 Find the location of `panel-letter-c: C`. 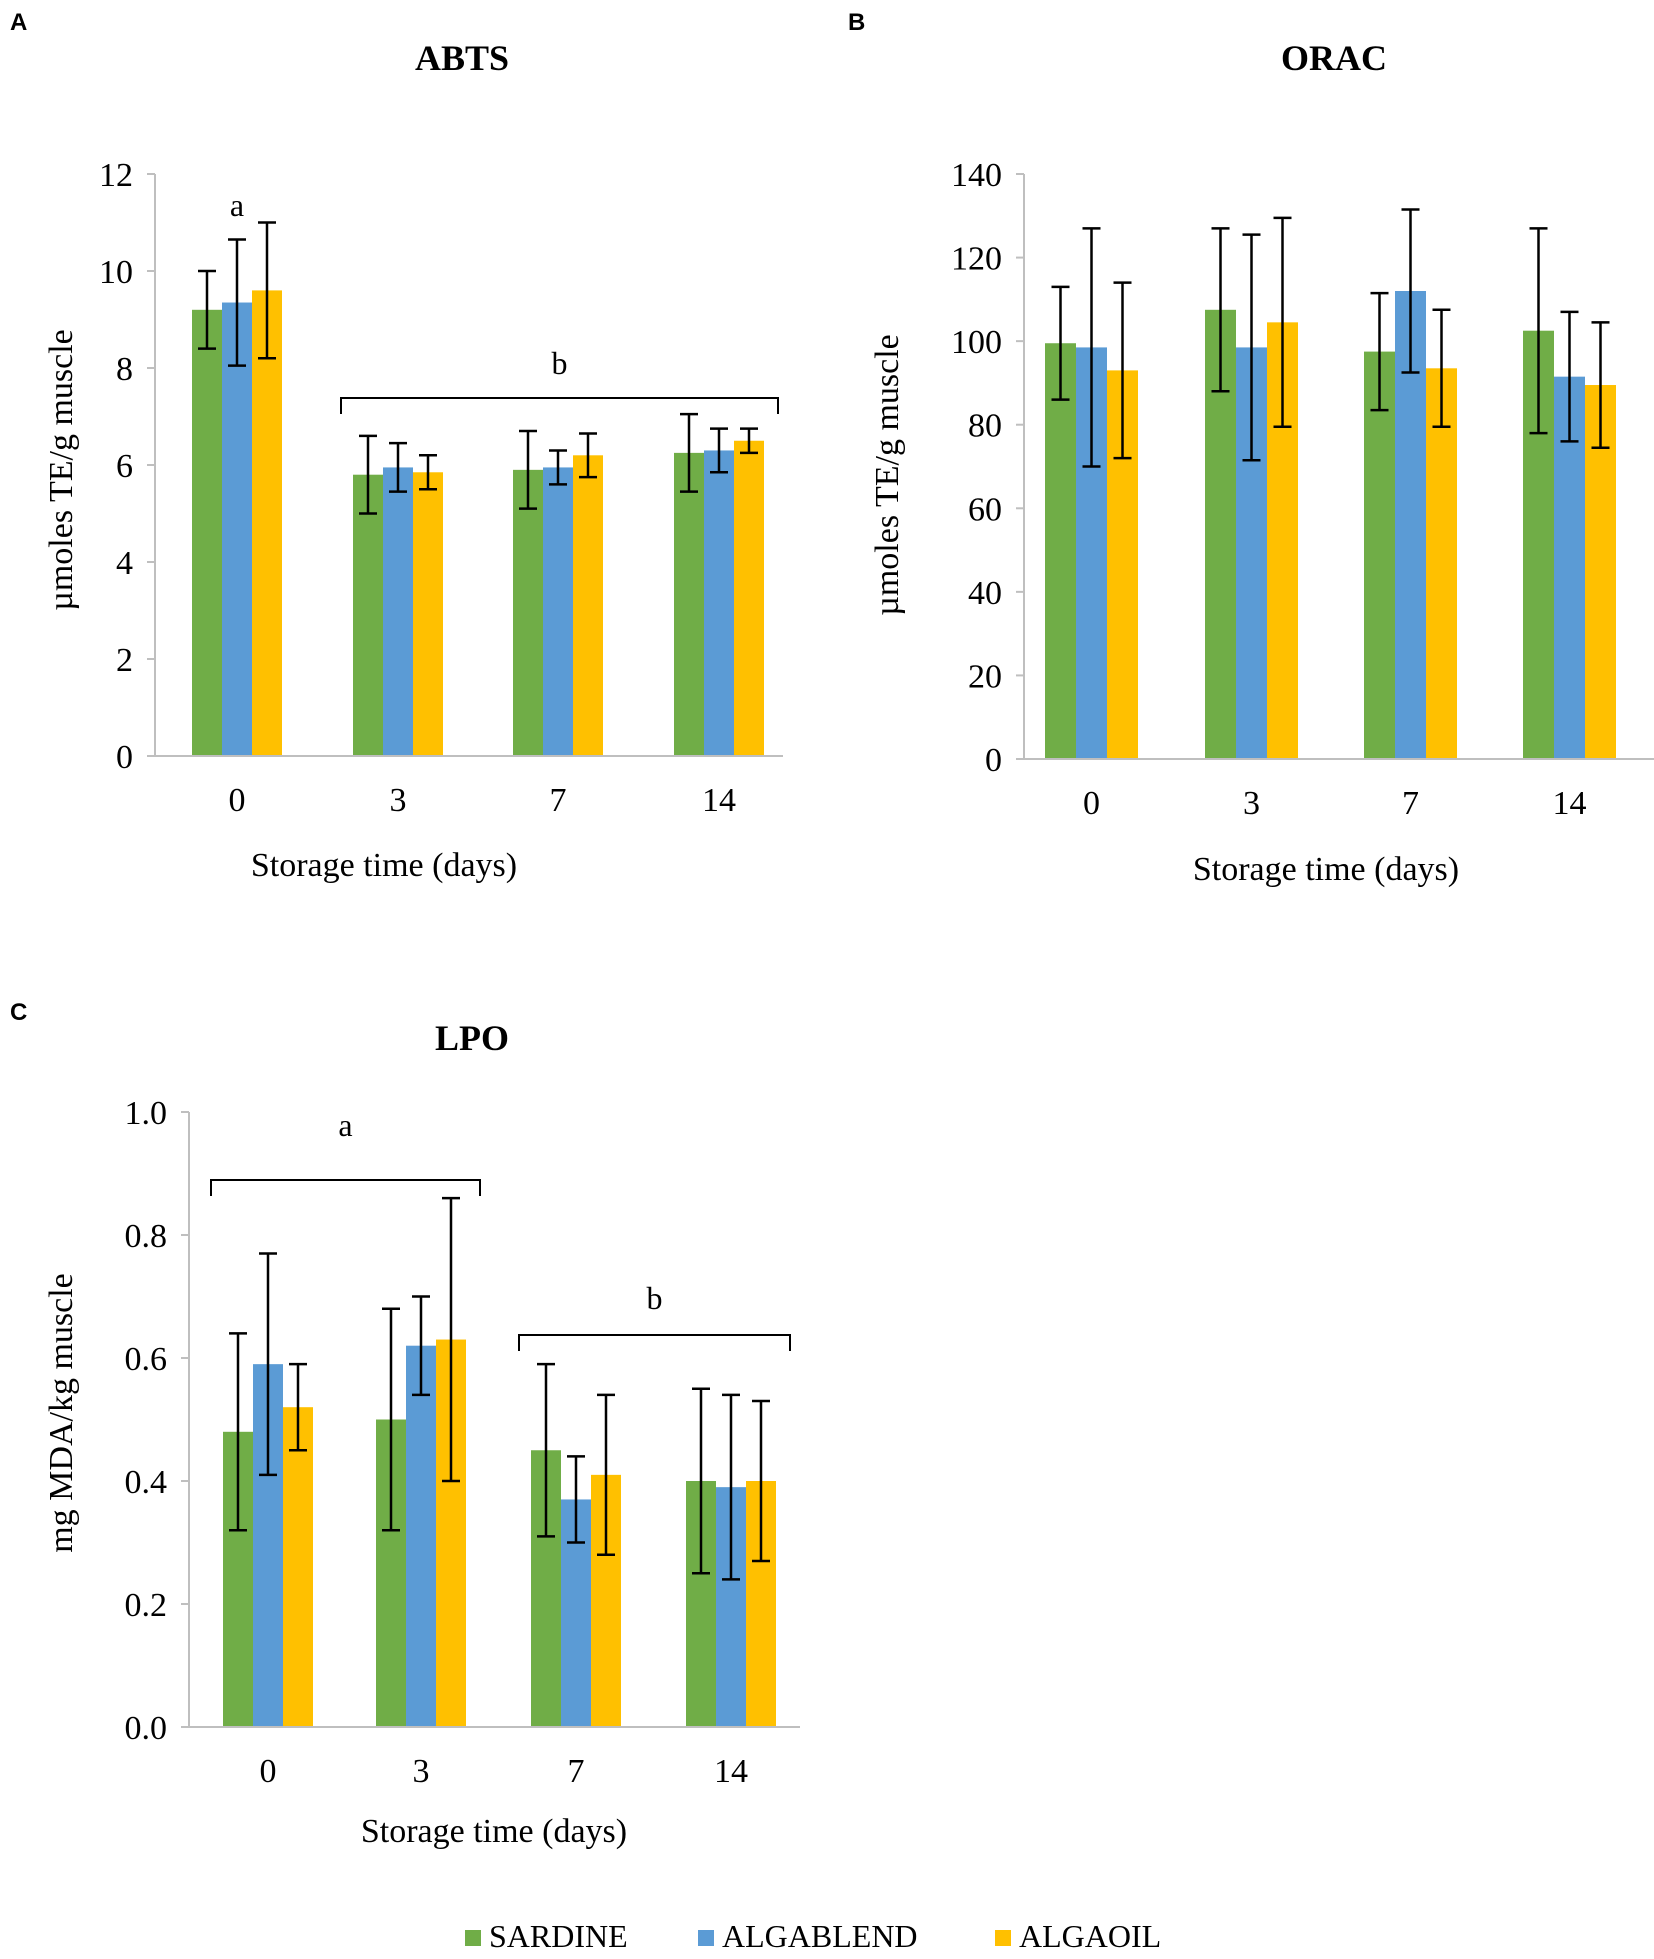

panel-letter-c: C is located at coordinates (18, 1012).